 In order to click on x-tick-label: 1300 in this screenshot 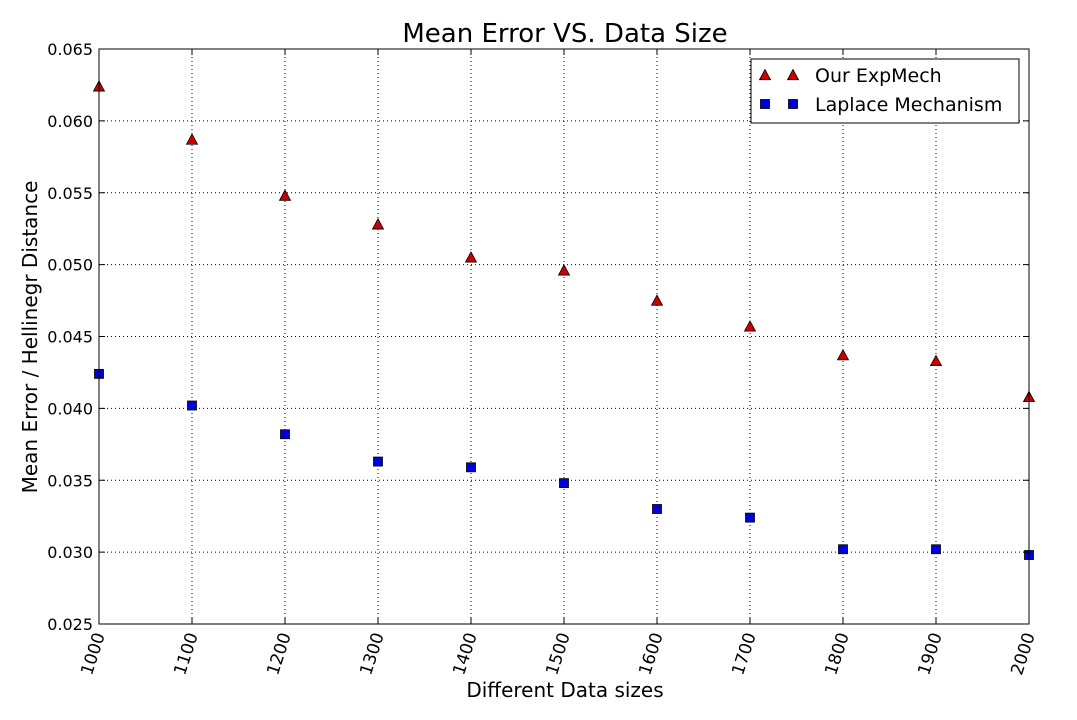, I will do `click(372, 653)`.